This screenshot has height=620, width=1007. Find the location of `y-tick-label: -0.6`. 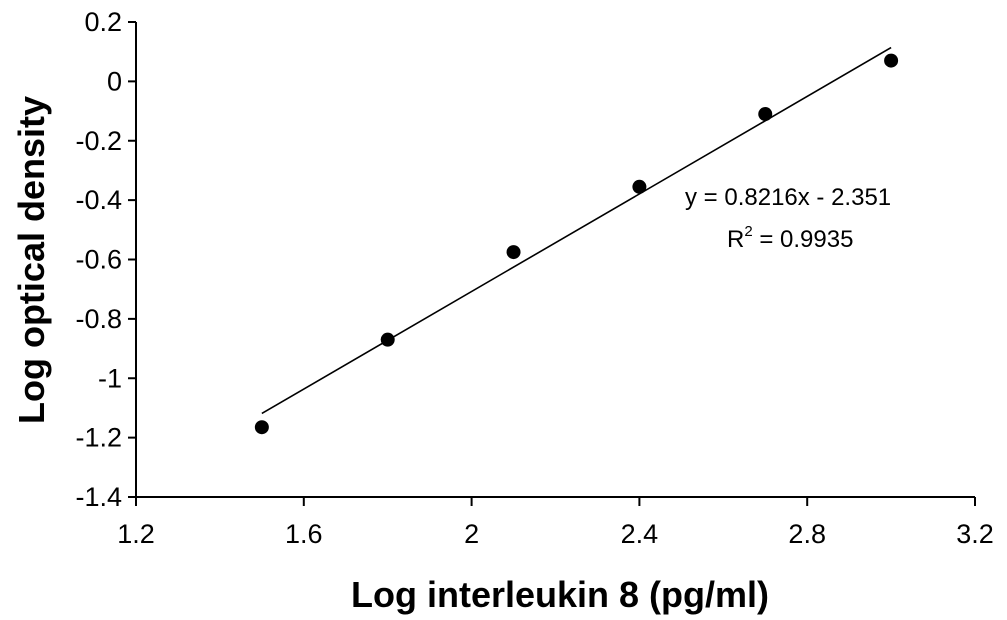

y-tick-label: -0.6 is located at coordinates (98, 260).